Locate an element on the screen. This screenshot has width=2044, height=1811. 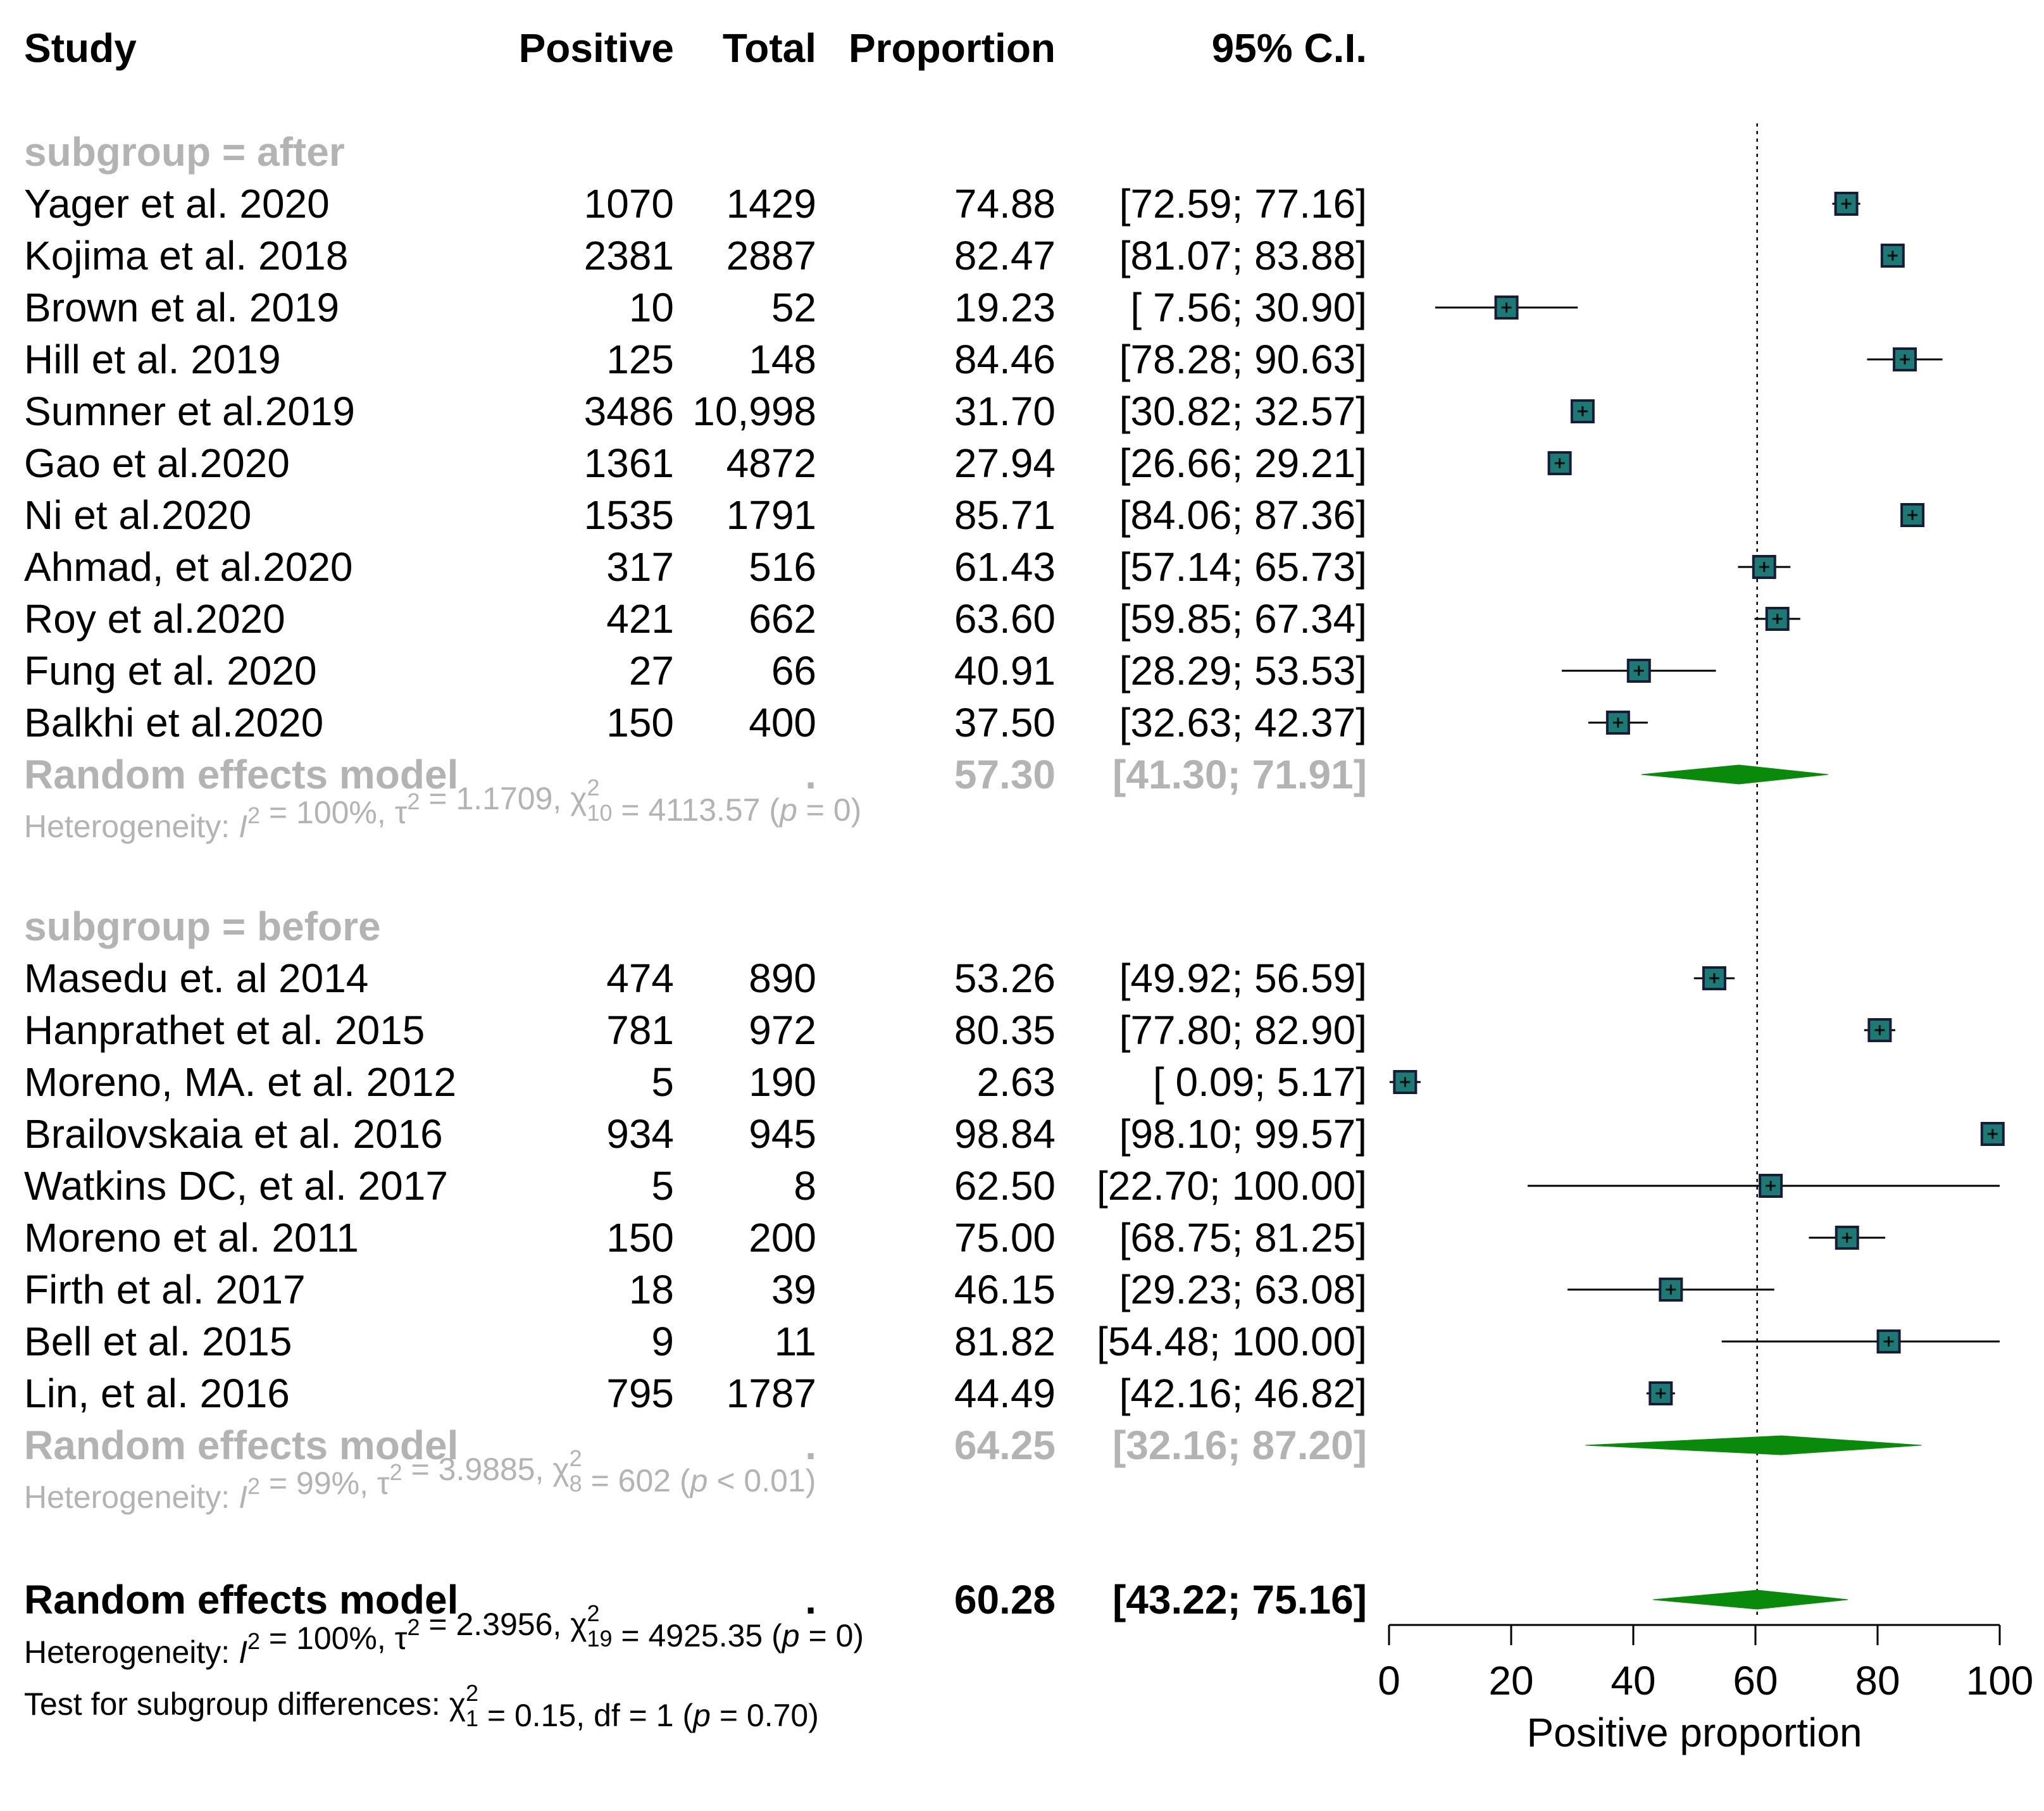
total-count: 400 is located at coordinates (782, 722).